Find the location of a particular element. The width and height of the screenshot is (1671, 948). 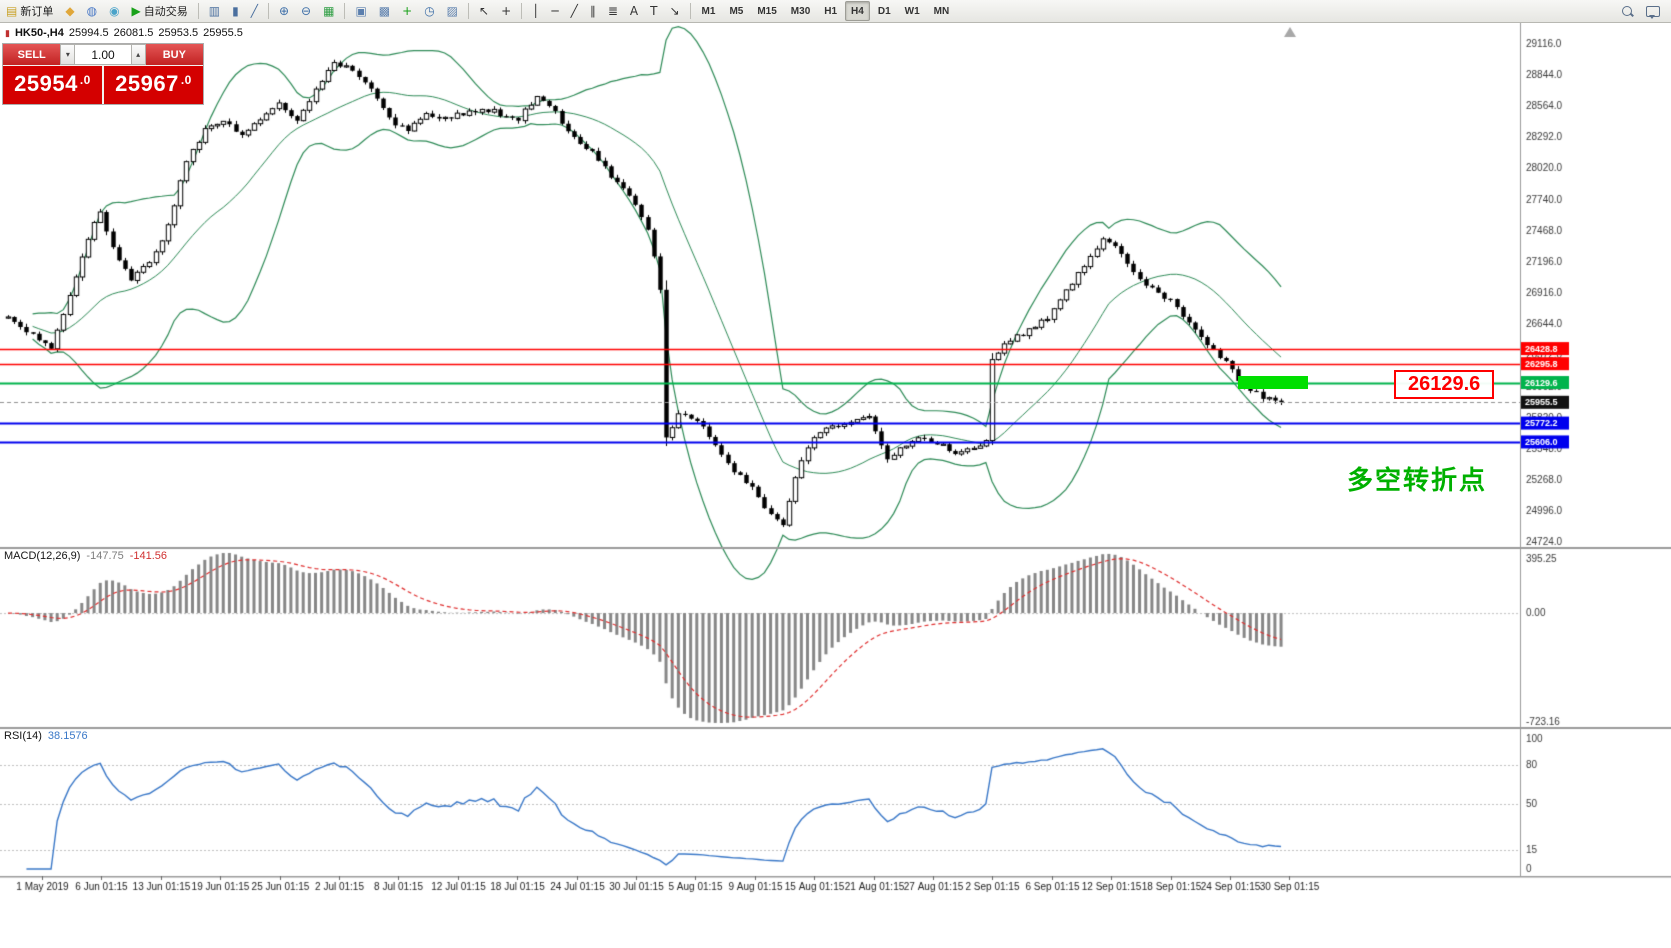

trendline-icon: ╱ is located at coordinates (574, 11).